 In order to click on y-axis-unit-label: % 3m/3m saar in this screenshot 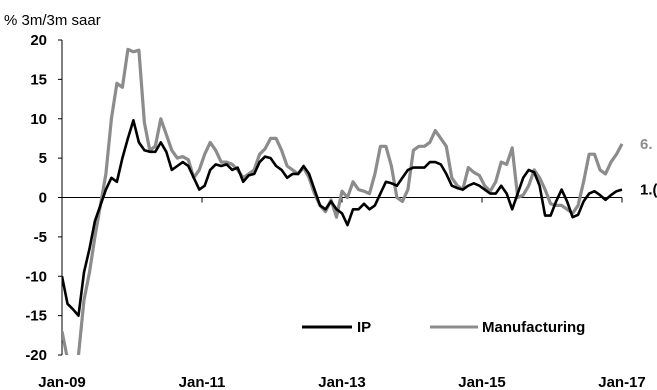, I will do `click(52, 20)`.